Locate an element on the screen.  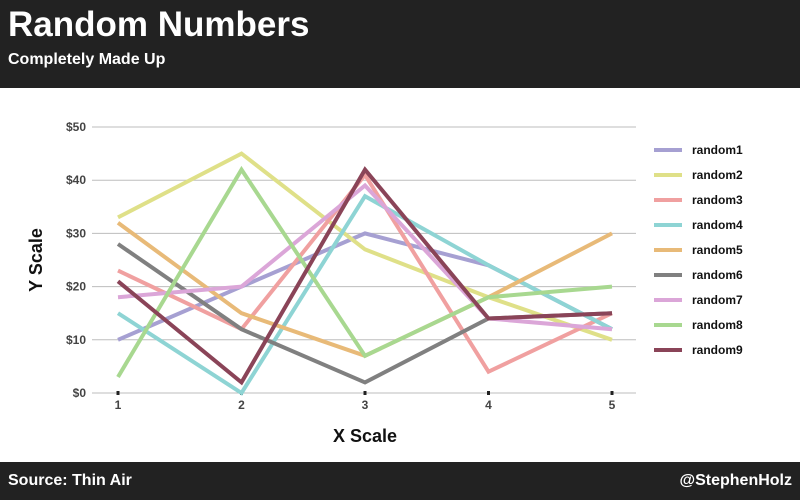
y-axis-title: Y Scale is located at coordinates (36, 260).